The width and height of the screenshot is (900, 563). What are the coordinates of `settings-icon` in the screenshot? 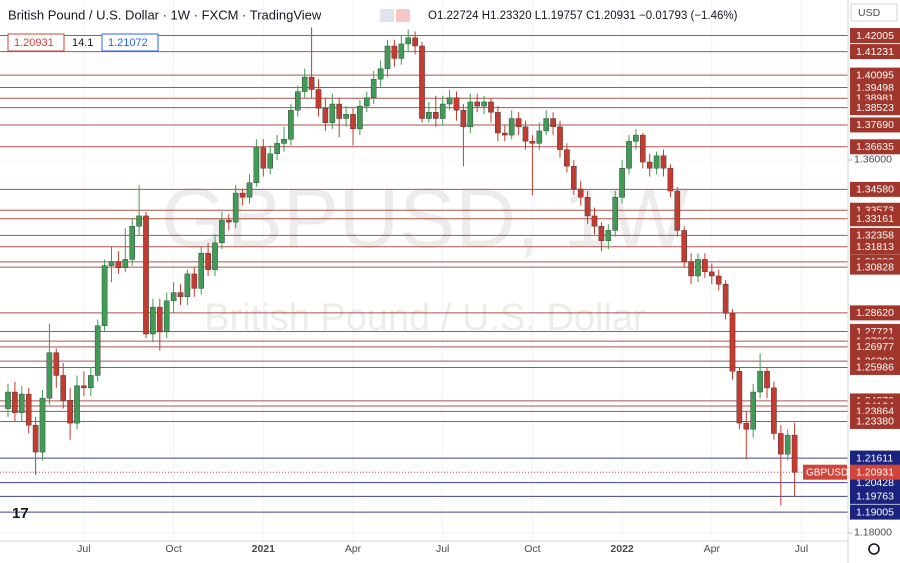 It's located at (874, 549).